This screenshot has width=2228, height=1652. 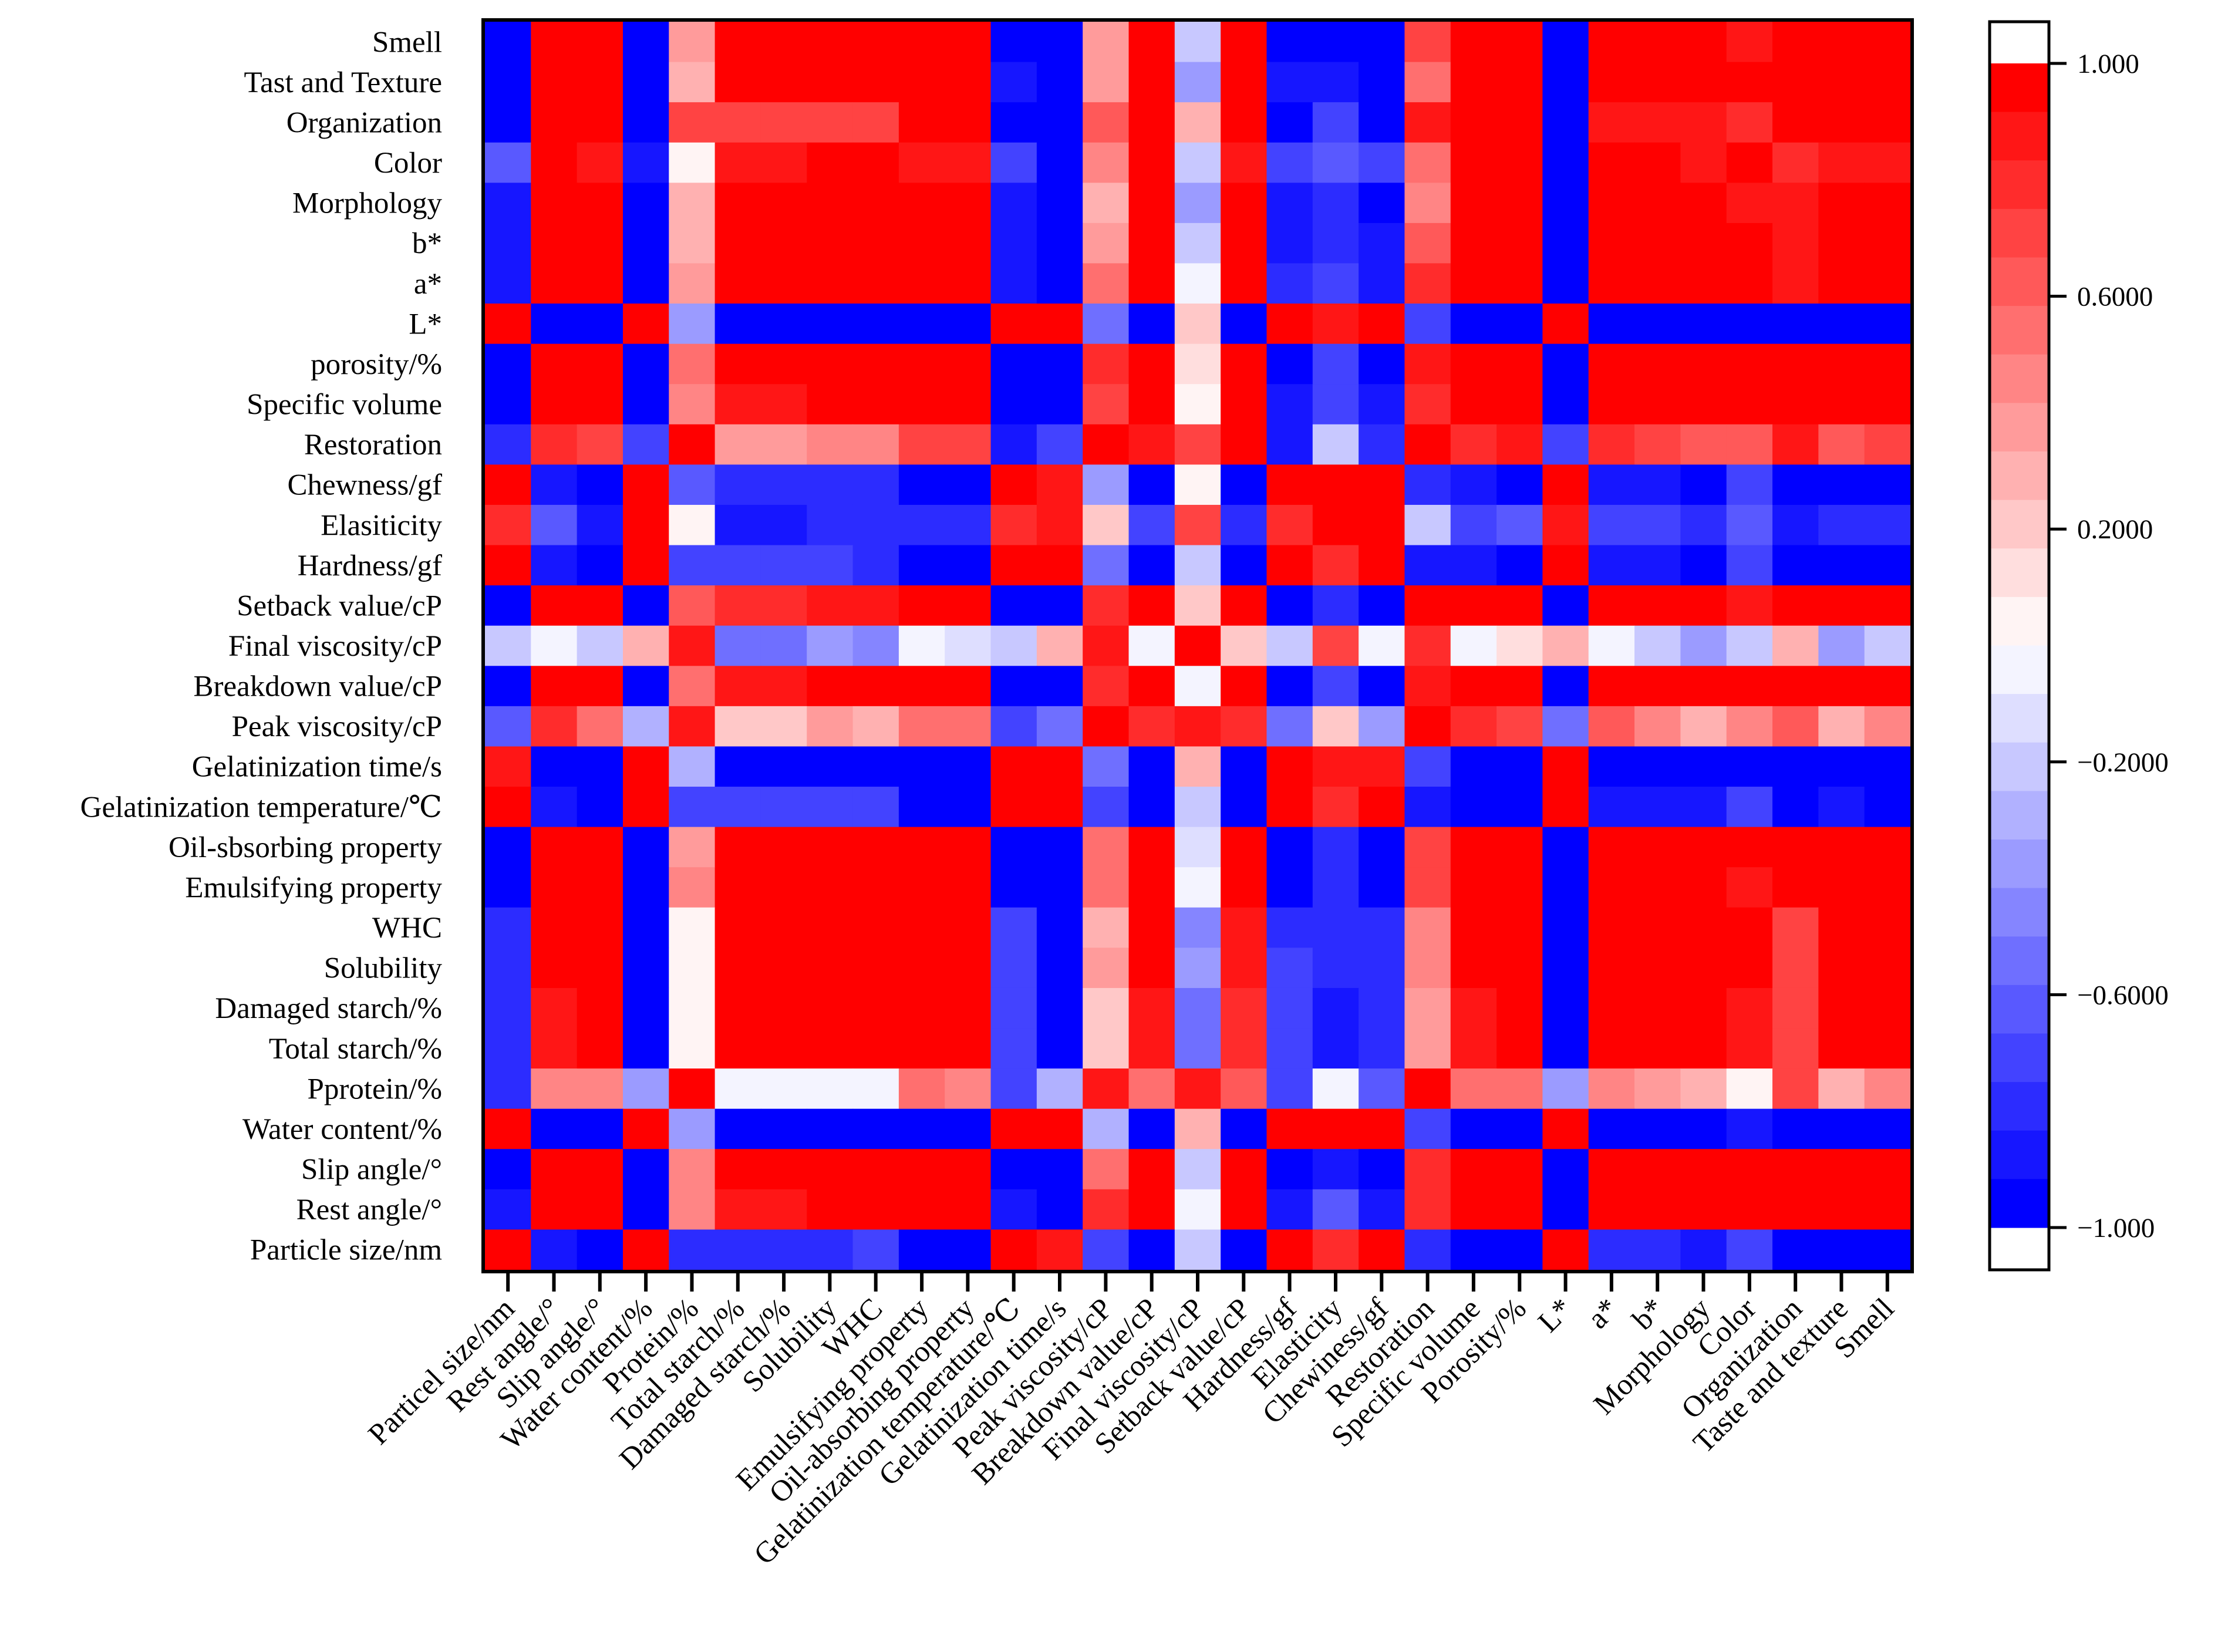 I want to click on colorbar-tick-label: −0.6000, so click(x=2123, y=995).